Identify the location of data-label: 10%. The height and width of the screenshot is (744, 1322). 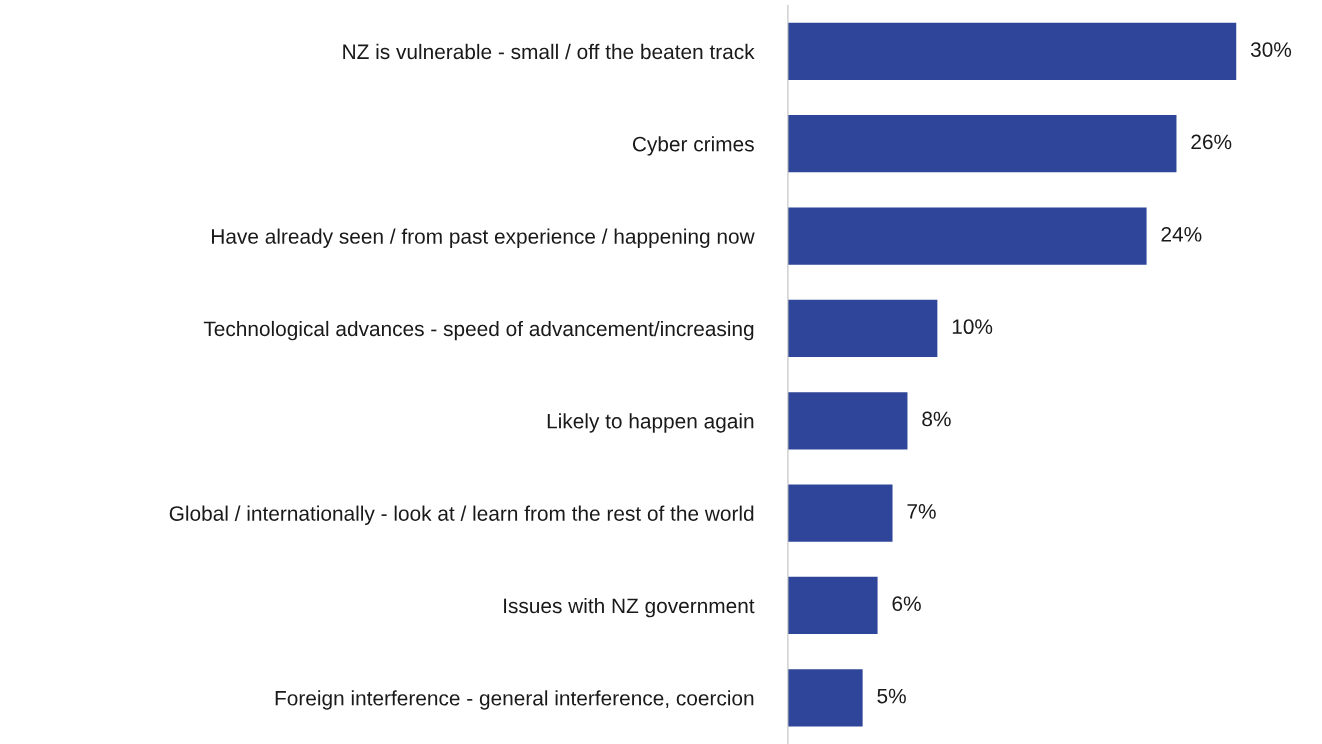
(972, 327).